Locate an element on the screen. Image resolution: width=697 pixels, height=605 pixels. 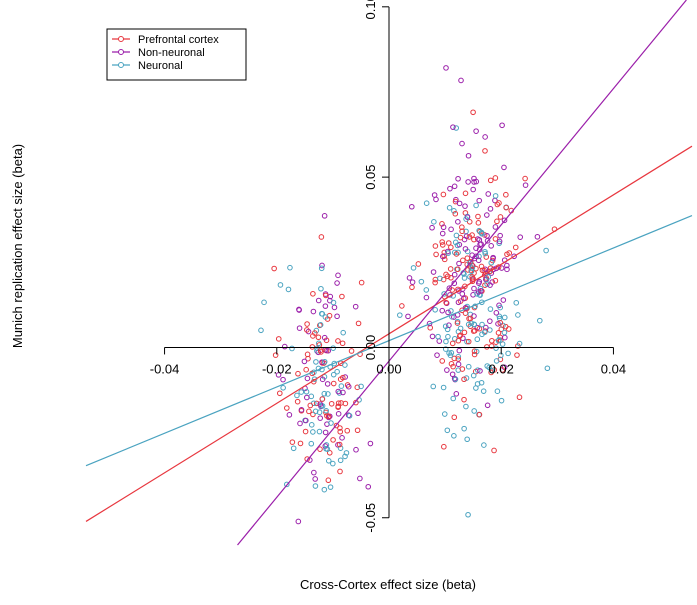
legend-label: Non-neuronal is located at coordinates (171, 53).